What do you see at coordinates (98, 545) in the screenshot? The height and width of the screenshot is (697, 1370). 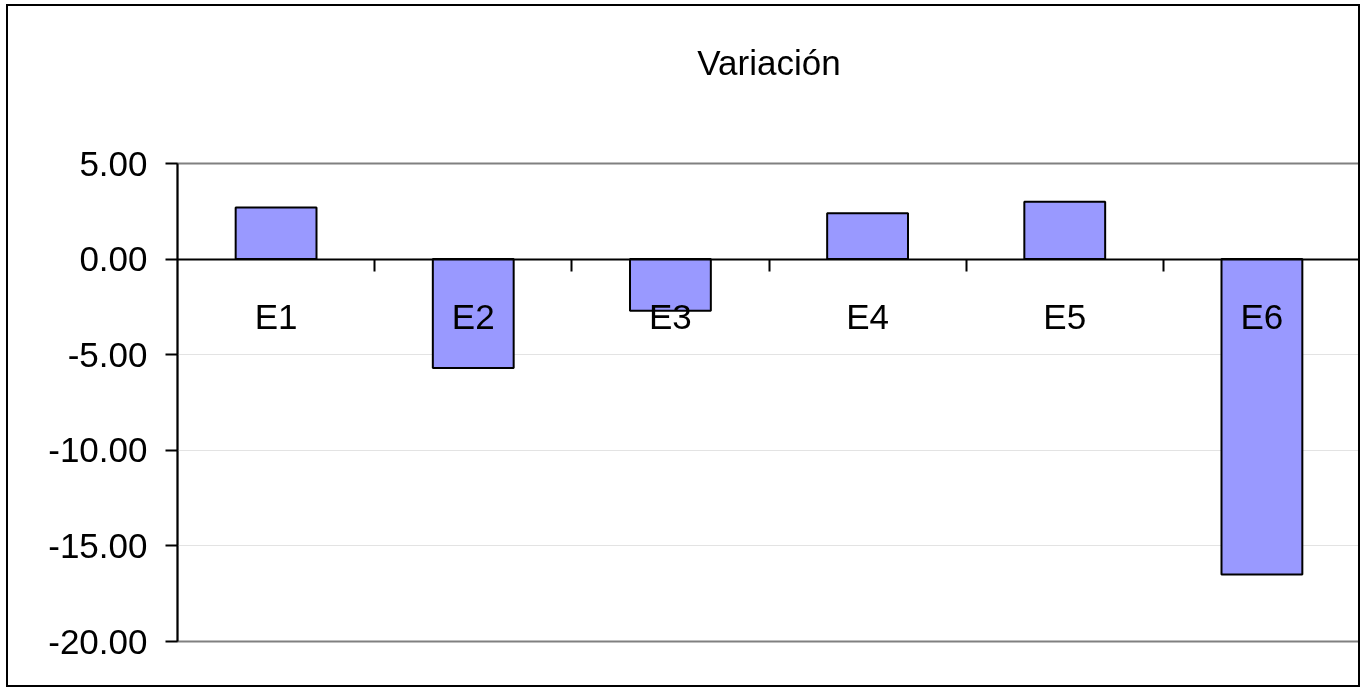 I see `y-tick-label: -15.00` at bounding box center [98, 545].